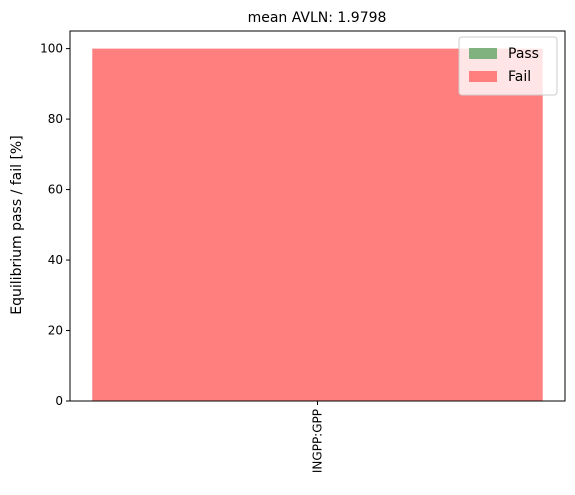  Describe the element at coordinates (55, 190) in the screenshot. I see `y-tick-label-3: 60` at that location.